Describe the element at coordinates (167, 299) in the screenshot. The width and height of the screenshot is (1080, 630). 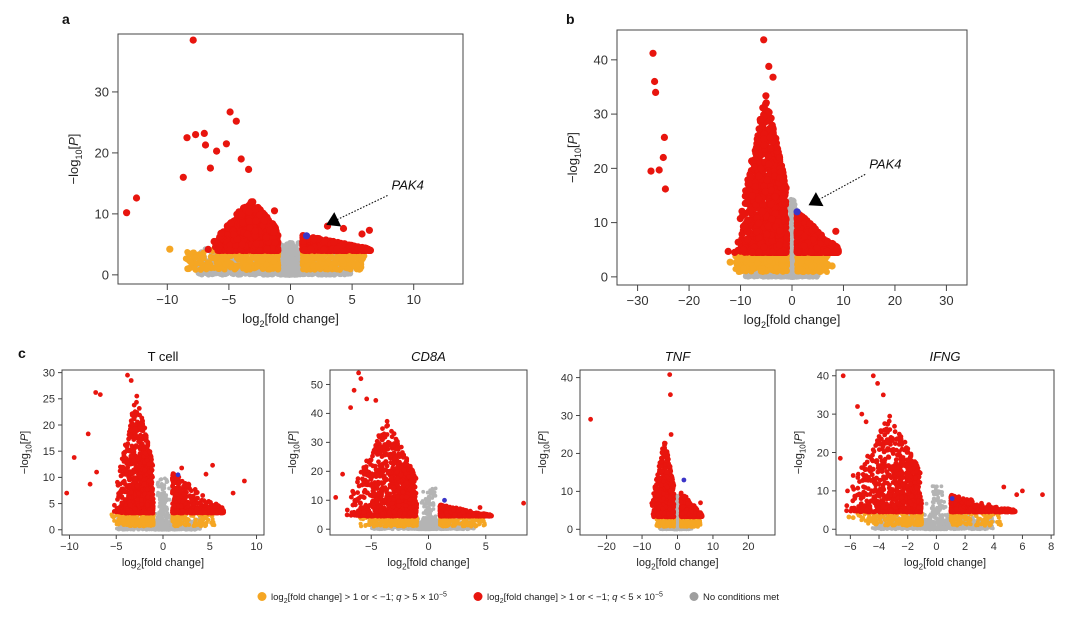
I see `x-tick-label: −10` at that location.